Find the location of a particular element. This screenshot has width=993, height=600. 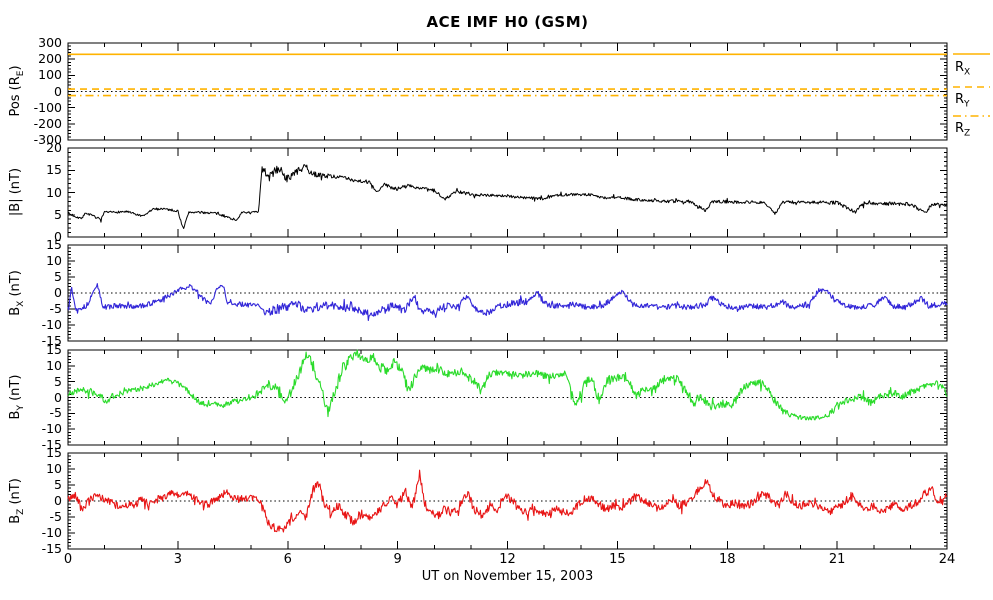

x-tick-label: 21 is located at coordinates (837, 559).